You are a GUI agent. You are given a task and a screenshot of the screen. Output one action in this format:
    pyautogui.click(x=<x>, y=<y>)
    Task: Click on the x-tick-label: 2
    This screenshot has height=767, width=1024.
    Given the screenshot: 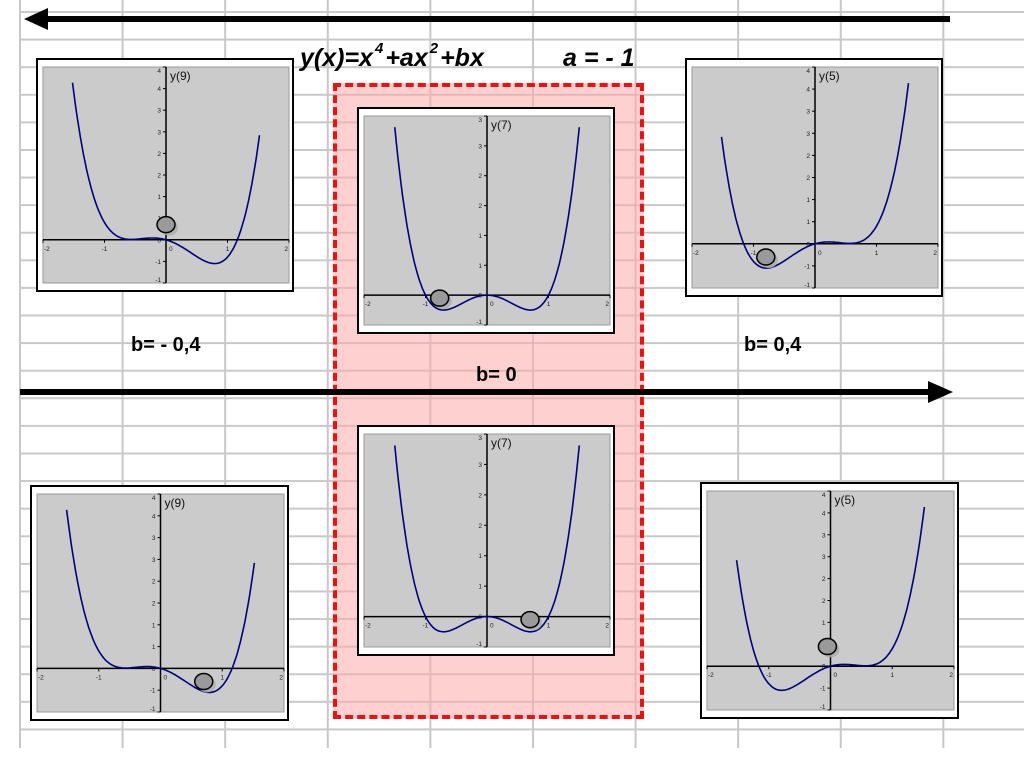 What is the action you would take?
    pyautogui.click(x=286, y=249)
    